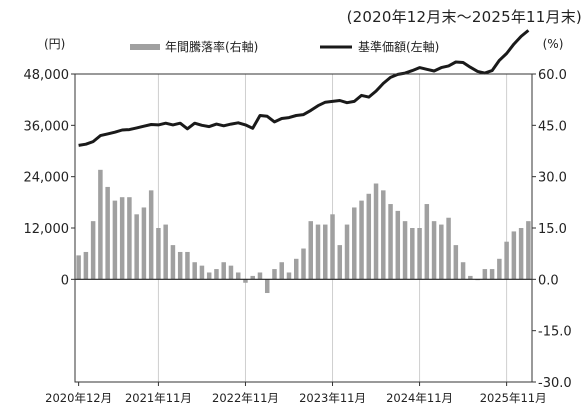 The width and height of the screenshot is (588, 408). What do you see at coordinates (553, 44) in the screenshot?
I see `right-unit-label: (%)` at bounding box center [553, 44].